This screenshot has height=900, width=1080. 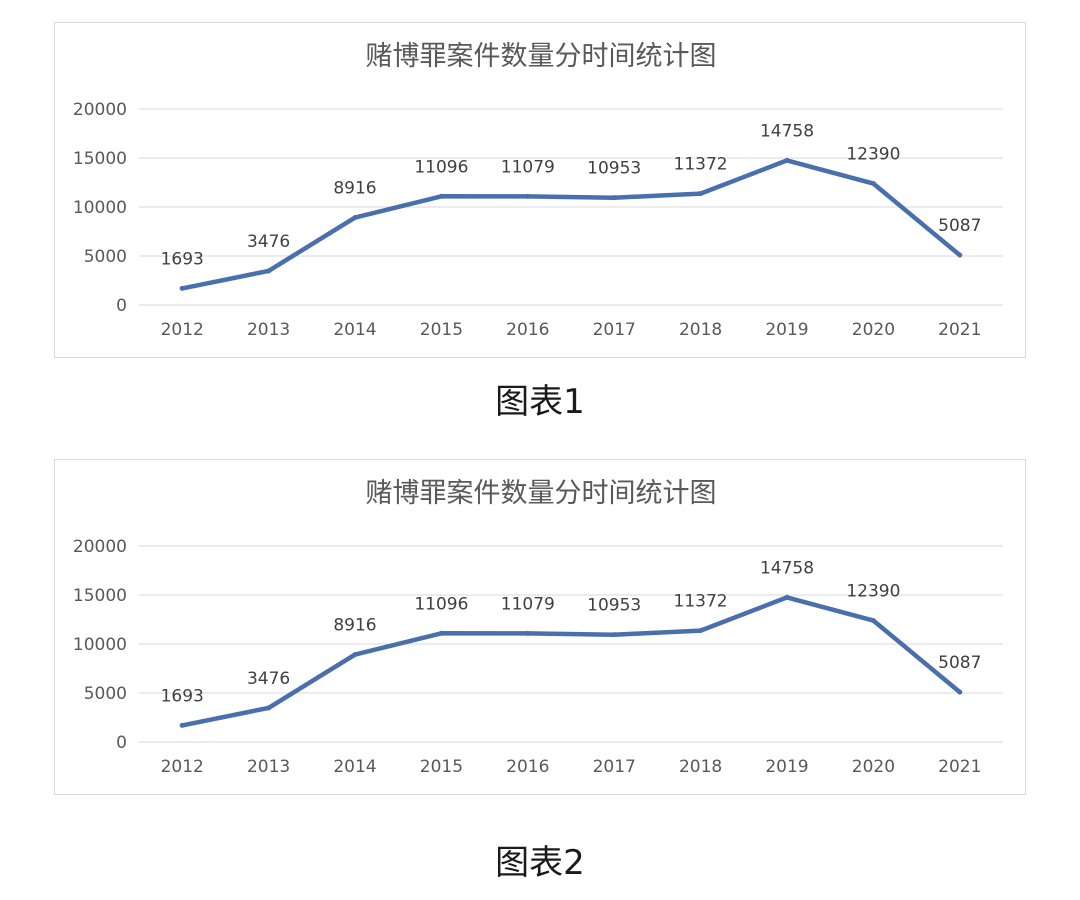 I want to click on chart-2-caption: 图表2, so click(x=540, y=863).